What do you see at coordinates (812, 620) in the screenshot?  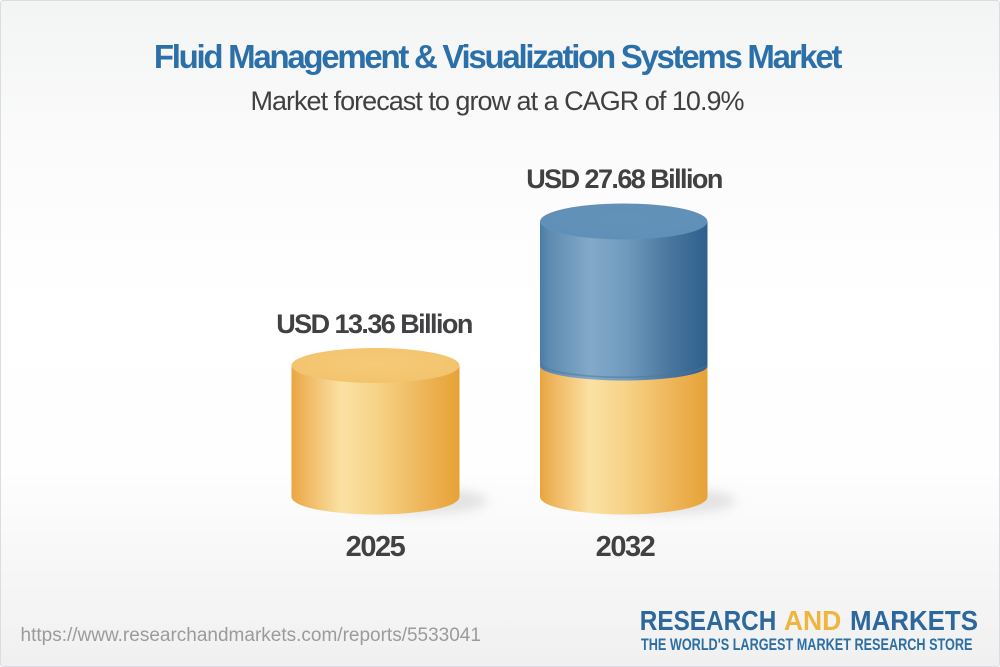 I see `svg-text: AND` at bounding box center [812, 620].